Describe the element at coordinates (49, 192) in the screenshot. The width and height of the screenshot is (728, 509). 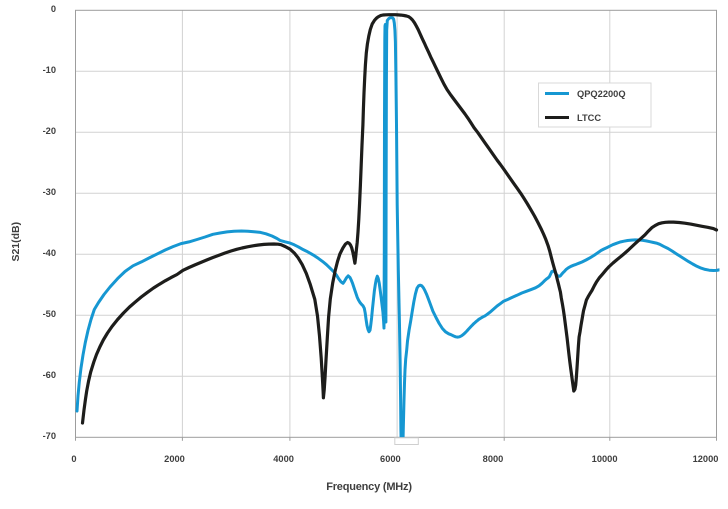
I see `svg-text: -30` at that location.